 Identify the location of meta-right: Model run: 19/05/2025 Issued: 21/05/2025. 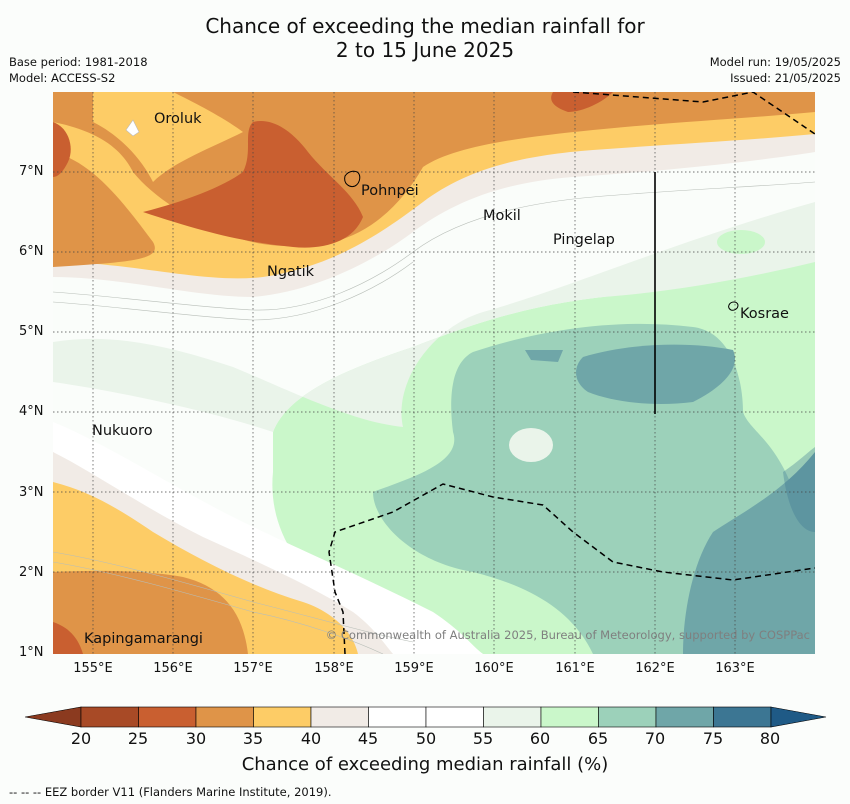
(775, 70).